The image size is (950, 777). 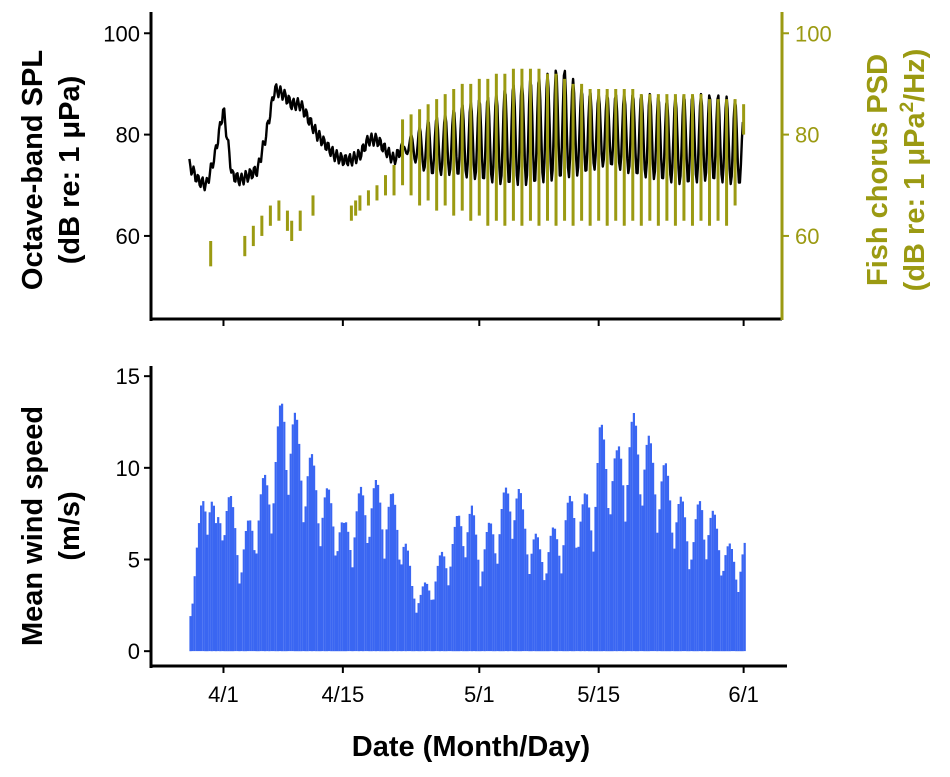 What do you see at coordinates (598, 694) in the screenshot?
I see `x-tick-label: 5/15` at bounding box center [598, 694].